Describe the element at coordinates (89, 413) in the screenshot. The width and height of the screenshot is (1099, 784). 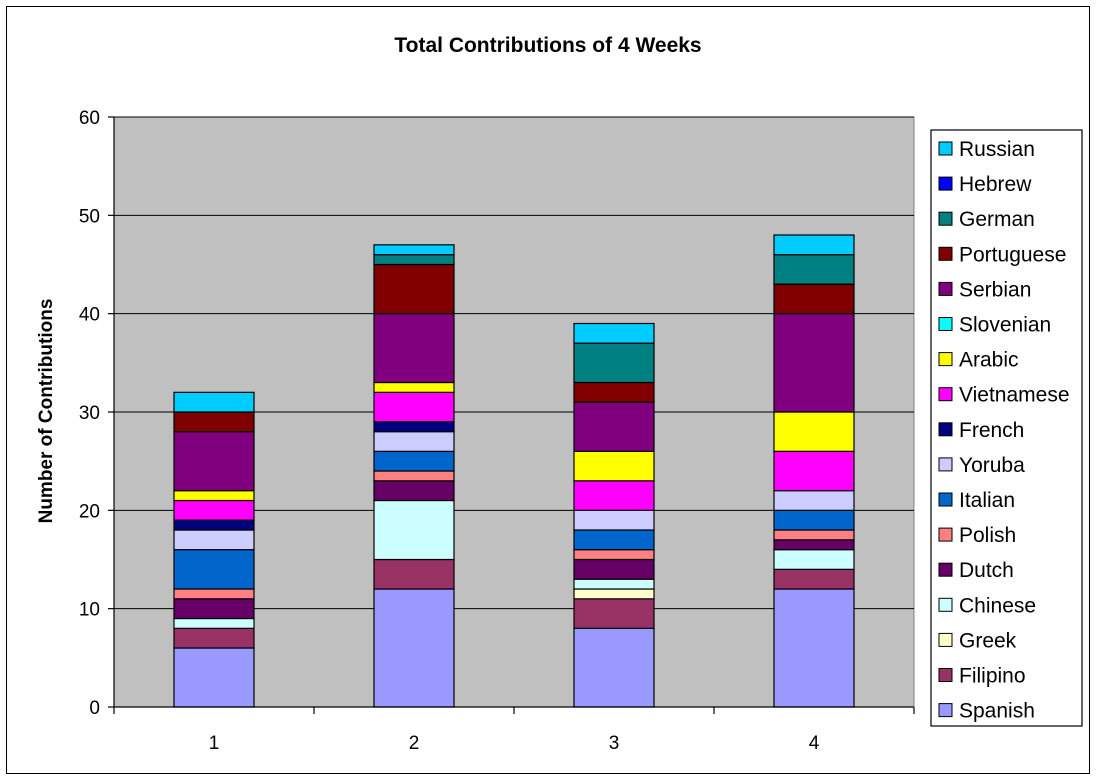
I see `y-tick-label: 30` at that location.